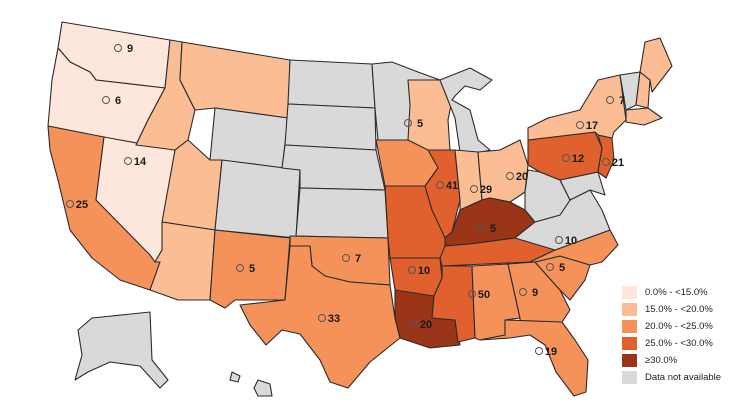 This screenshot has height=418, width=746. I want to click on legend-item: ≥30.0%, so click(683, 360).